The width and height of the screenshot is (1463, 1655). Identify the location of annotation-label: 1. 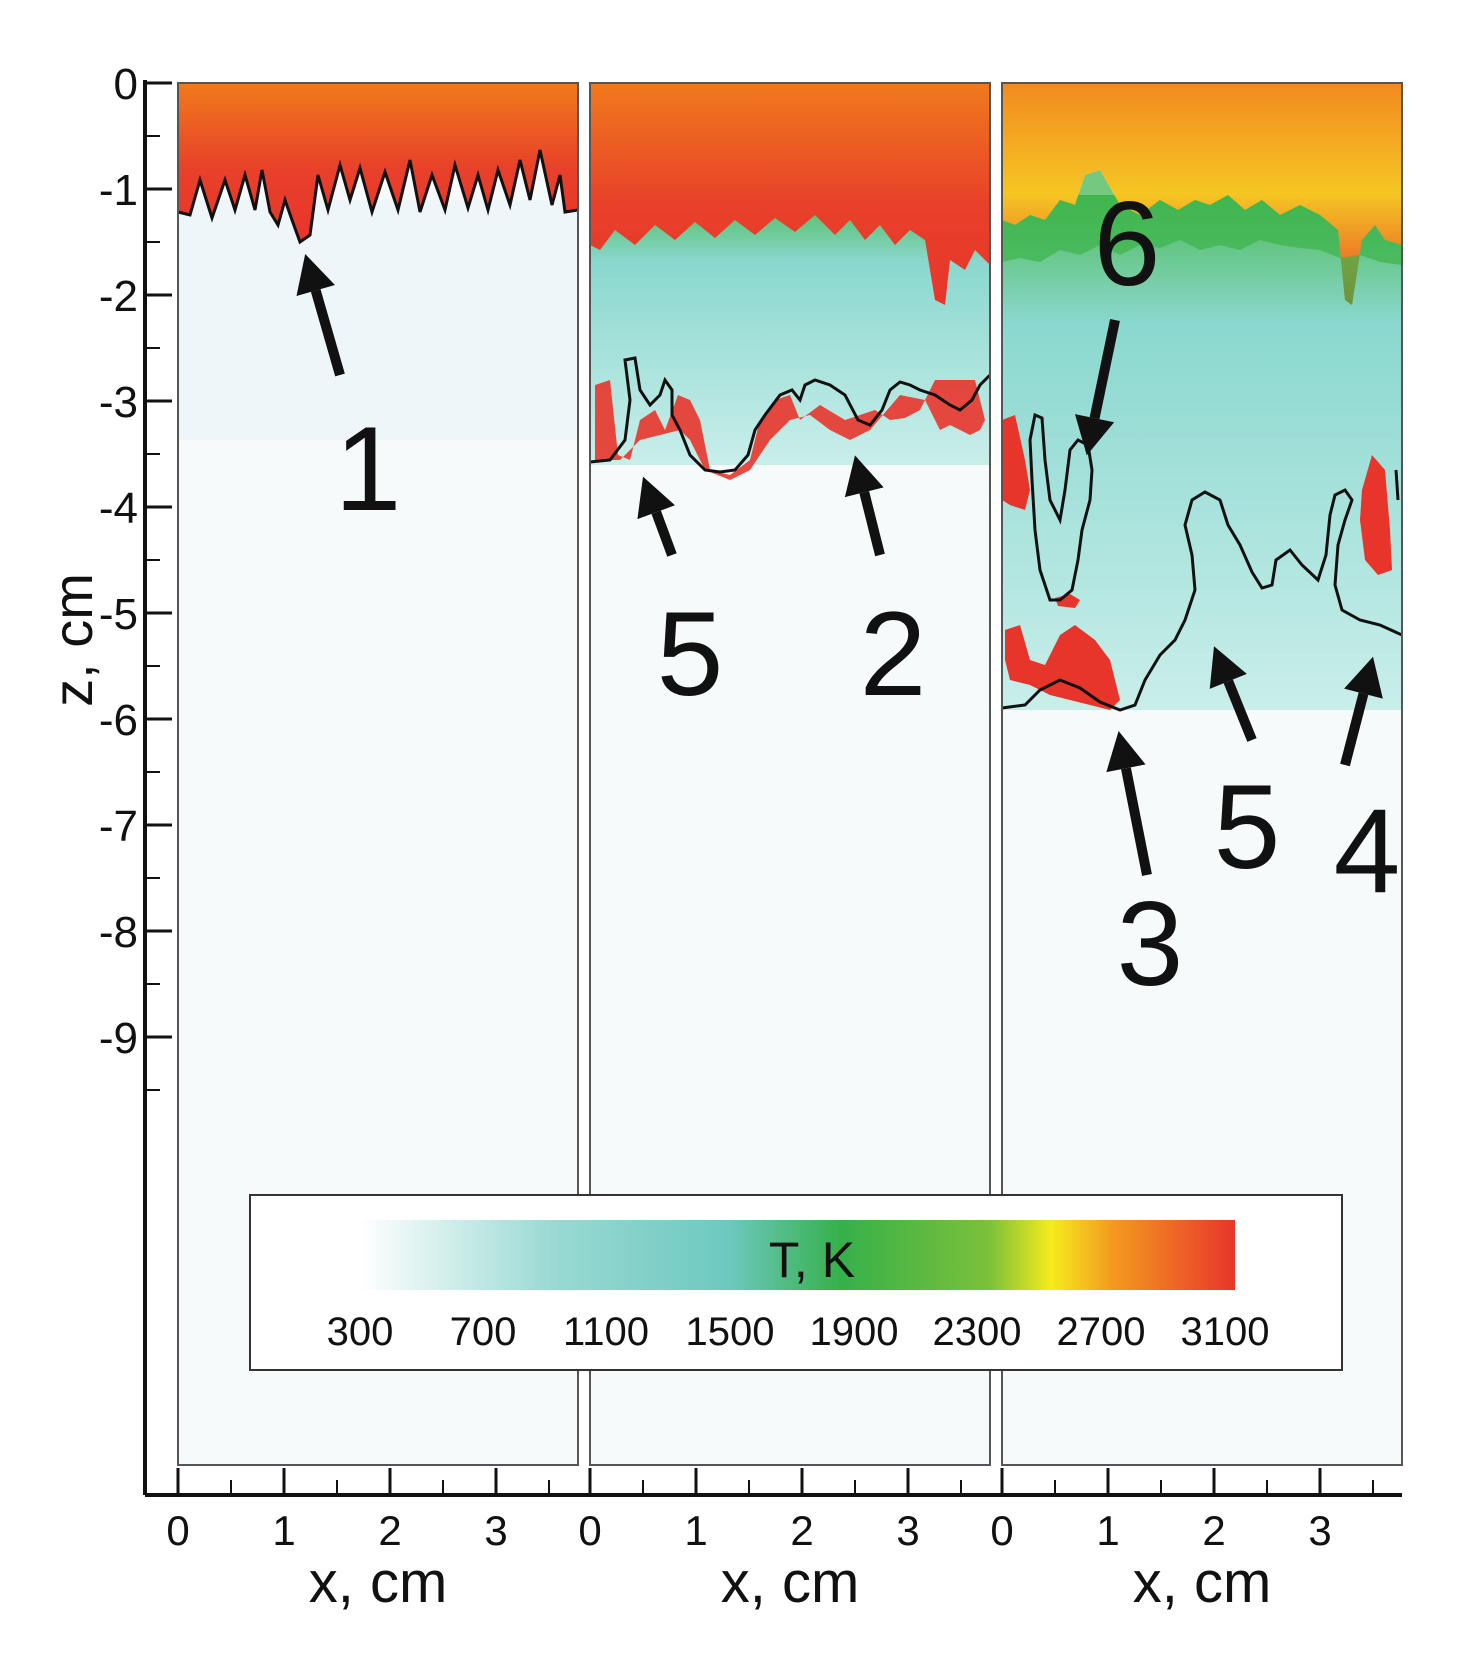
(368, 469).